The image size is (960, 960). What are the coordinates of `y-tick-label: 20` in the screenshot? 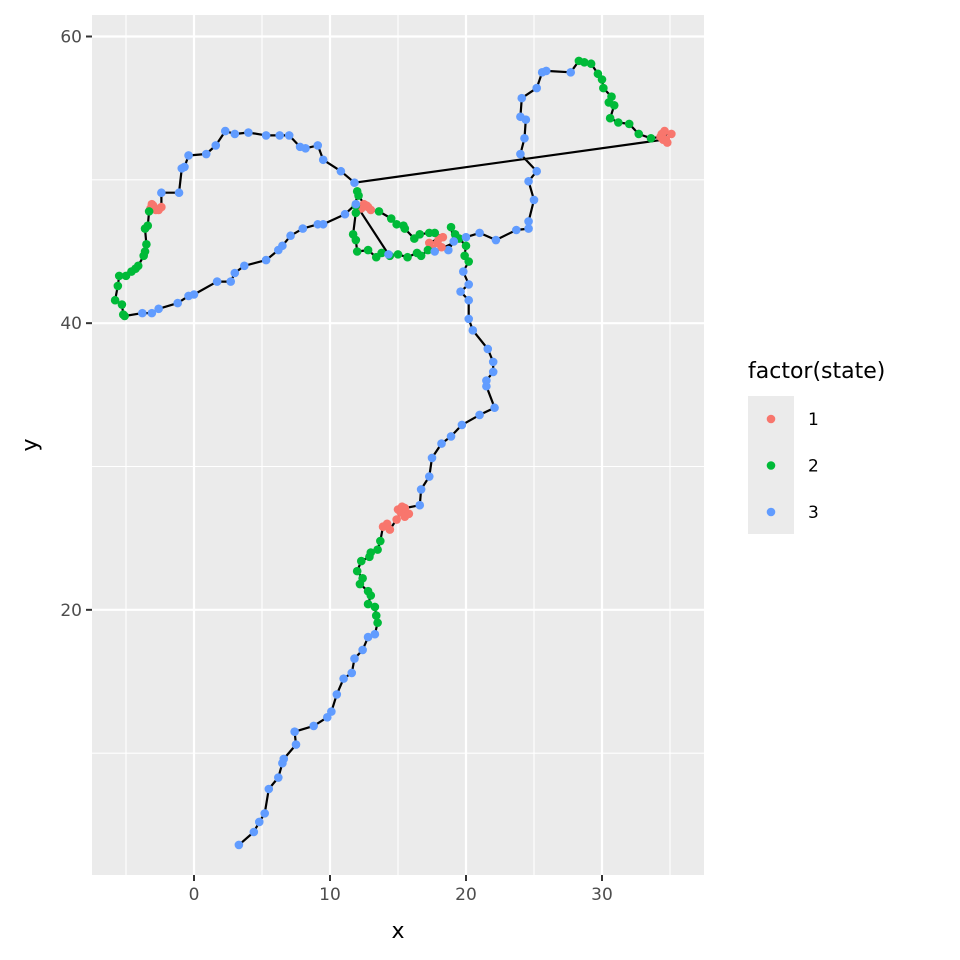 It's located at (71, 611).